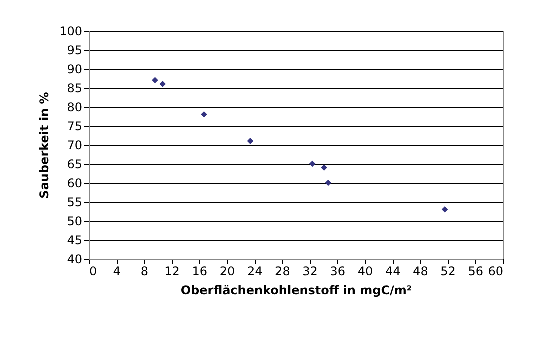  Describe the element at coordinates (200, 271) in the screenshot. I see `x-tick-label: 16` at that location.